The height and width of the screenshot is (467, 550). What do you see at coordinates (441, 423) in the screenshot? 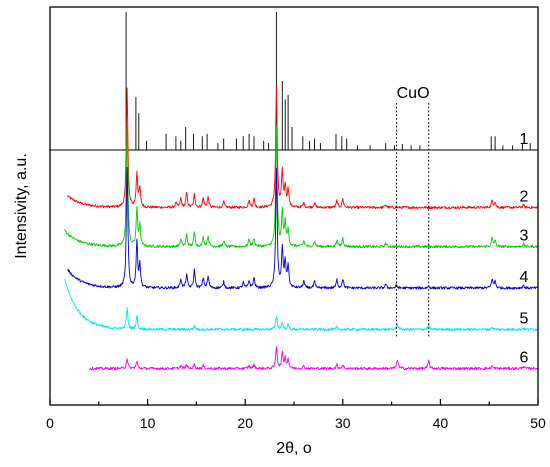
I see `x-tick-label-40: 40` at bounding box center [441, 423].